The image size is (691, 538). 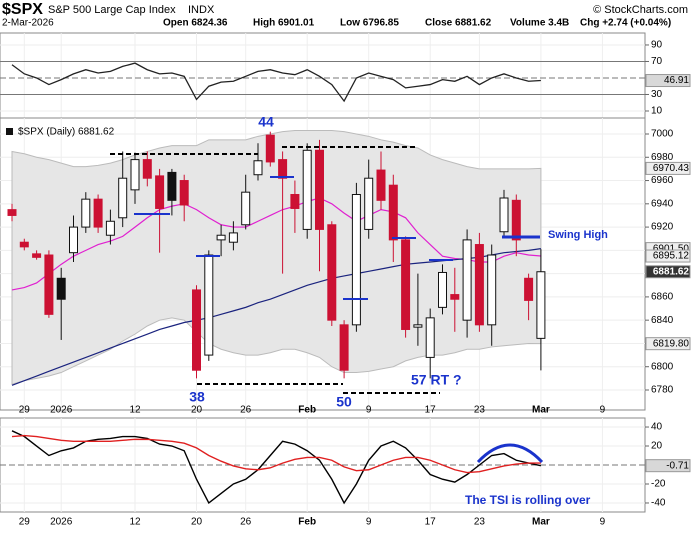 I want to click on x-tick-label: 29, so click(x=25, y=522).